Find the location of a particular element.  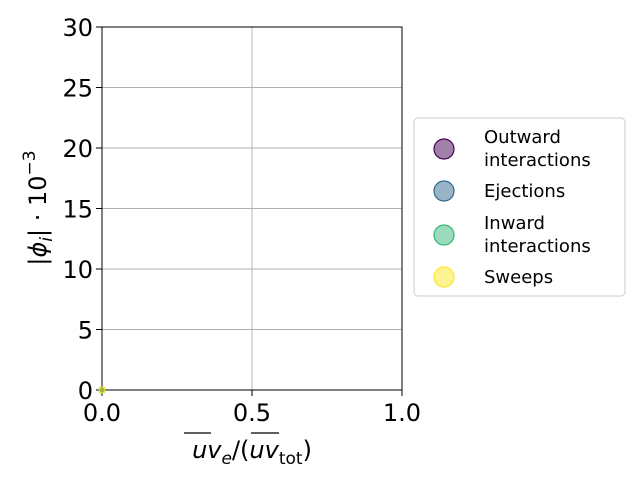

legend-label: Inward is located at coordinates (514, 223).